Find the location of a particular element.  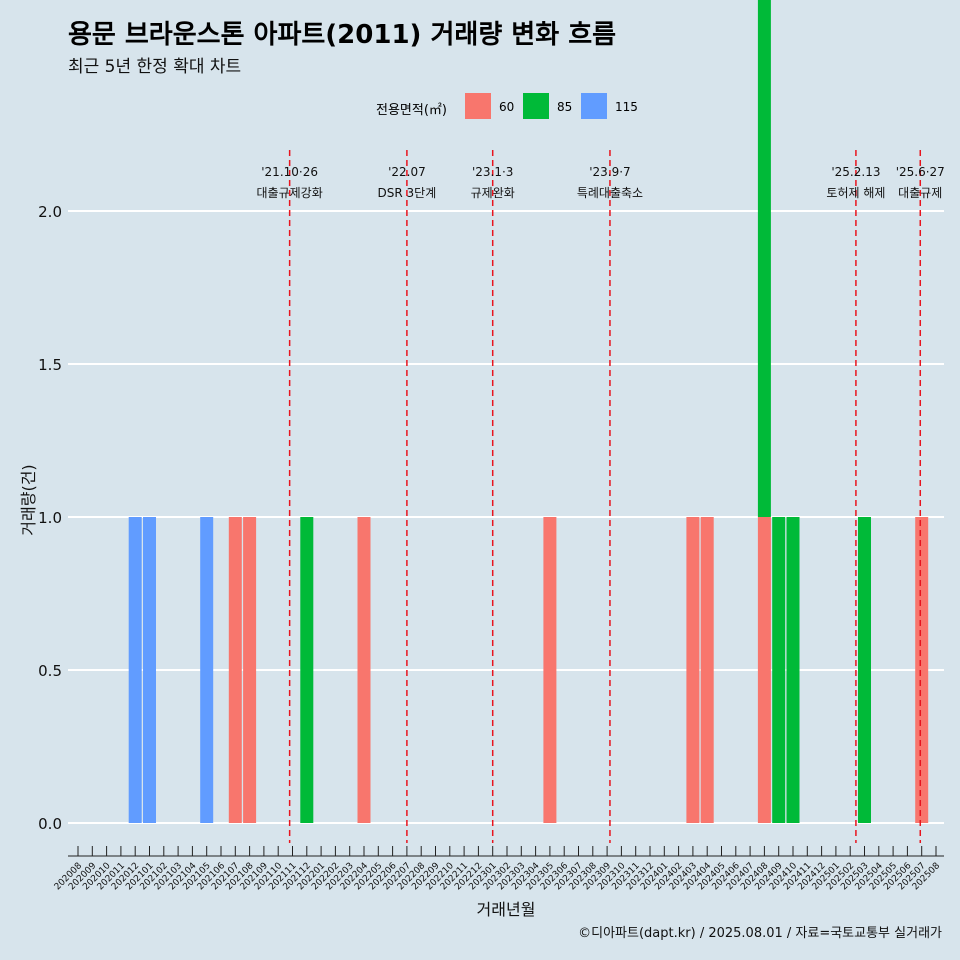

chart-subtitle: 최근 5년 한정 확대 차트 is located at coordinates (155, 67).